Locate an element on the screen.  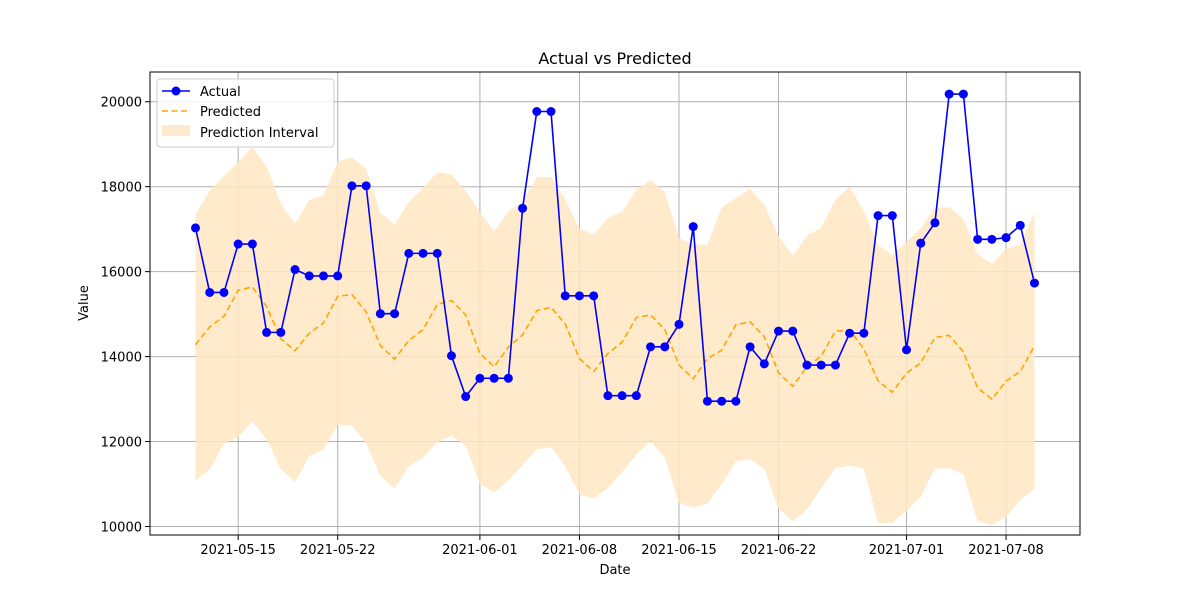
x-tick-label: 2021-05-22 is located at coordinates (338, 550).